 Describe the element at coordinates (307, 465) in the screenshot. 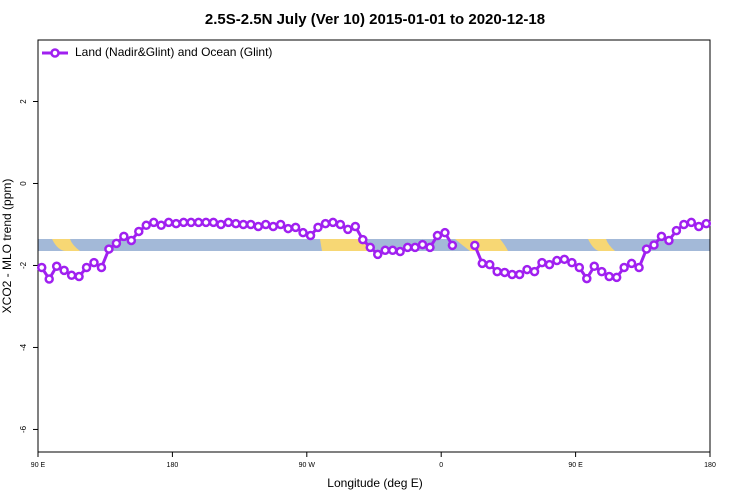

I see `x-tick-label: 90 W` at that location.